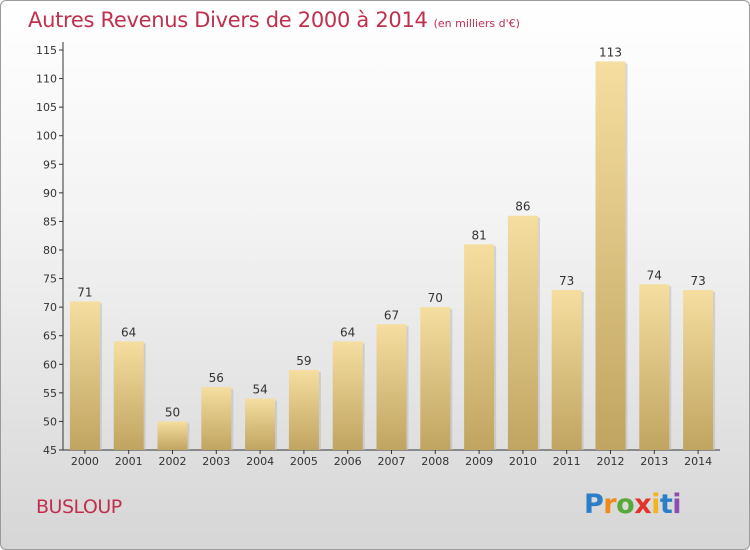 The width and height of the screenshot is (750, 550). Describe the element at coordinates (666, 504) in the screenshot. I see `logo-letter: t` at that location.